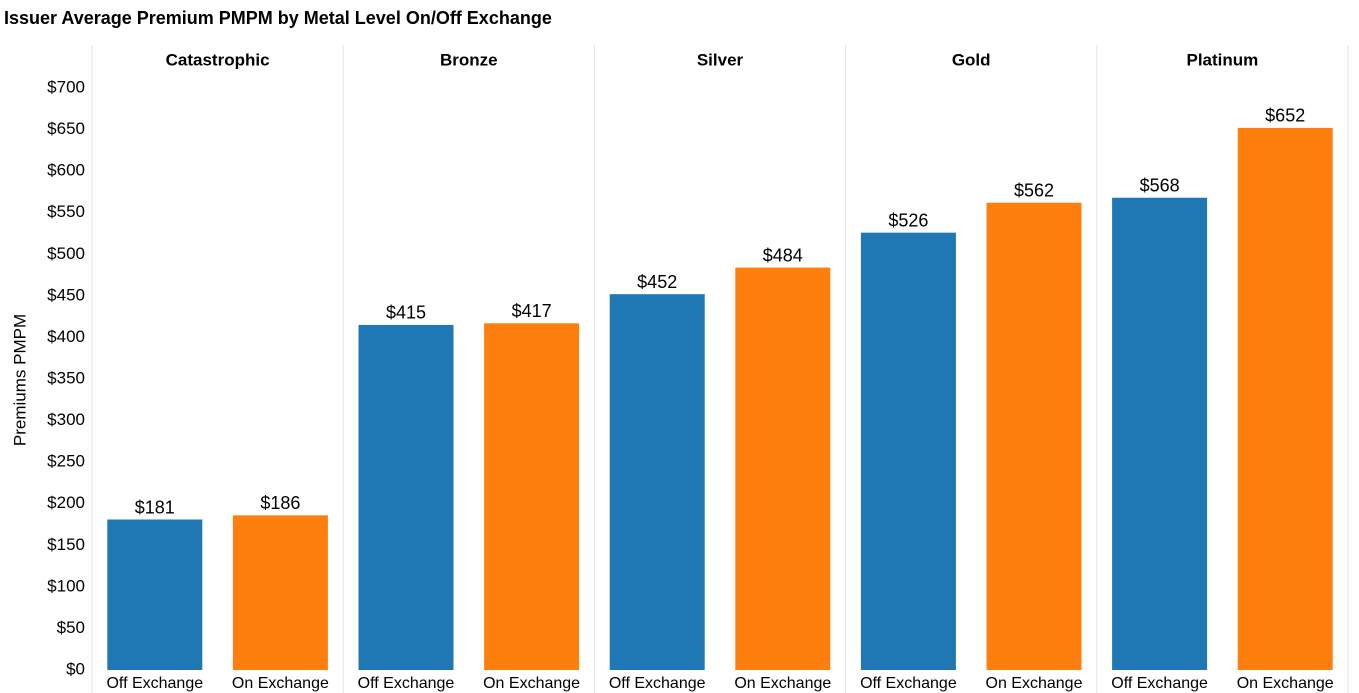 Image resolution: width=1359 pixels, height=693 pixels. What do you see at coordinates (66, 86) in the screenshot?
I see `y-tick-label: $700` at bounding box center [66, 86].